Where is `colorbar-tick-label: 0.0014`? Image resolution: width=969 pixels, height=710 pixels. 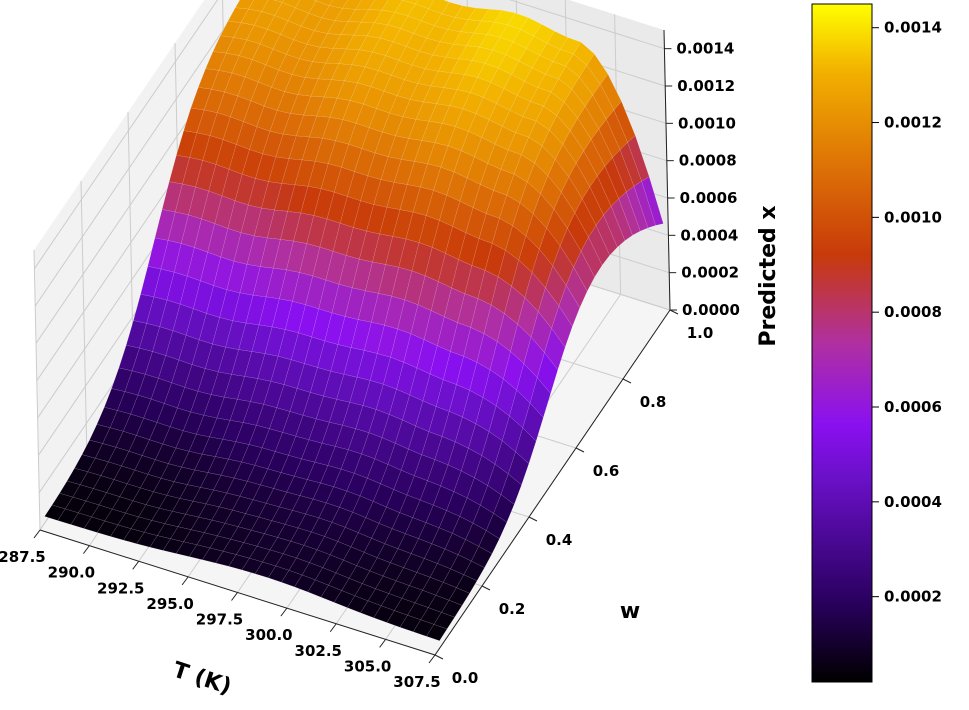 colorbar-tick-label: 0.0014 is located at coordinates (913, 28).